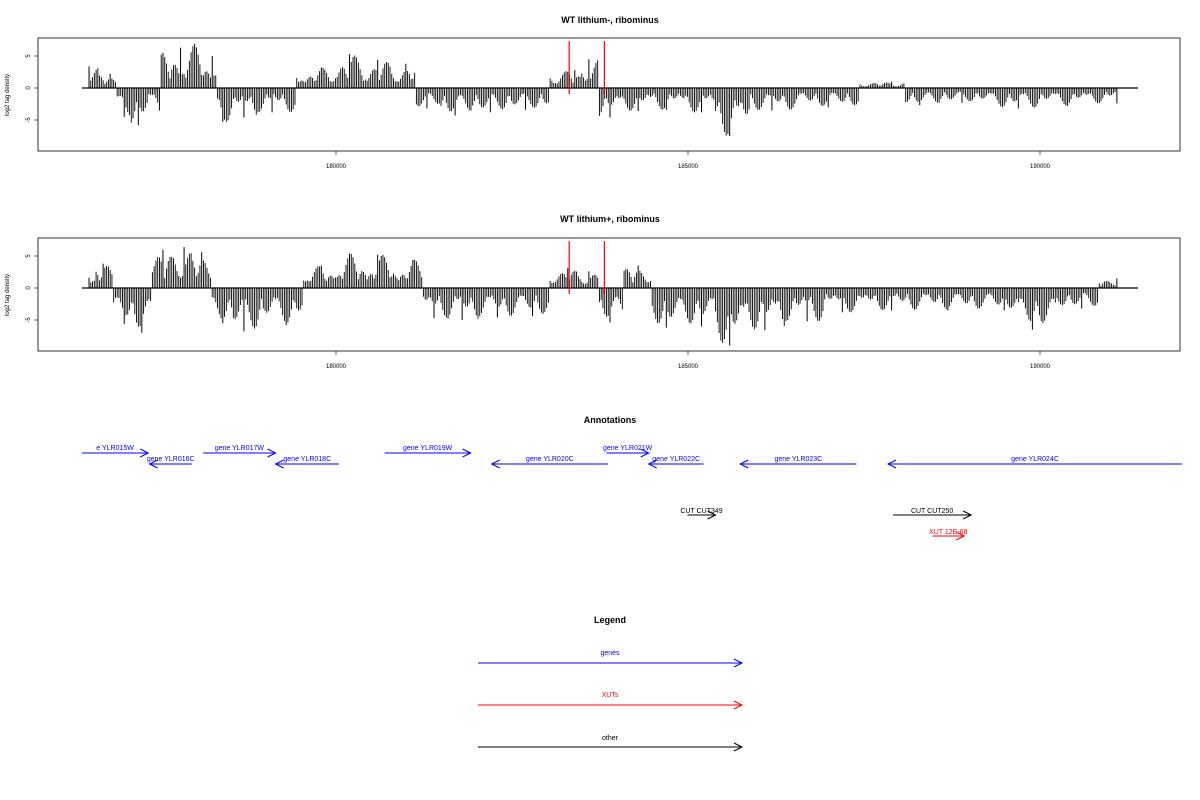 Image resolution: width=1200 pixels, height=800 pixels. I want to click on feature-label: CUT CUT250, so click(932, 511).